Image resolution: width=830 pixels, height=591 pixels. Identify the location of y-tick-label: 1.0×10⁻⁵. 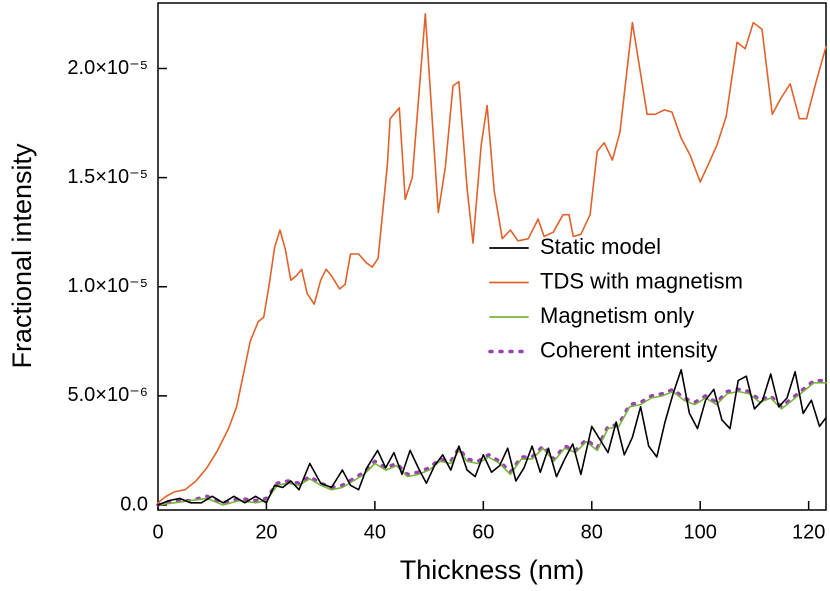
(107, 286).